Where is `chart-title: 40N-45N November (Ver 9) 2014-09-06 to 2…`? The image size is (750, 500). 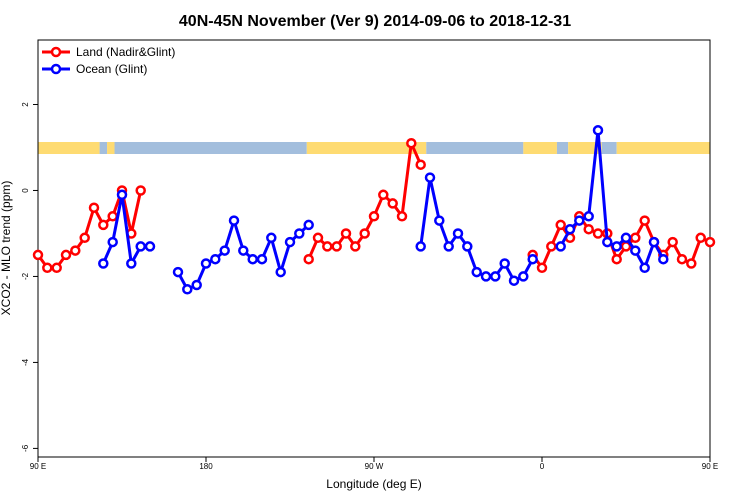 chart-title: 40N-45N November (Ver 9) 2014-09-06 to 2… is located at coordinates (375, 21).